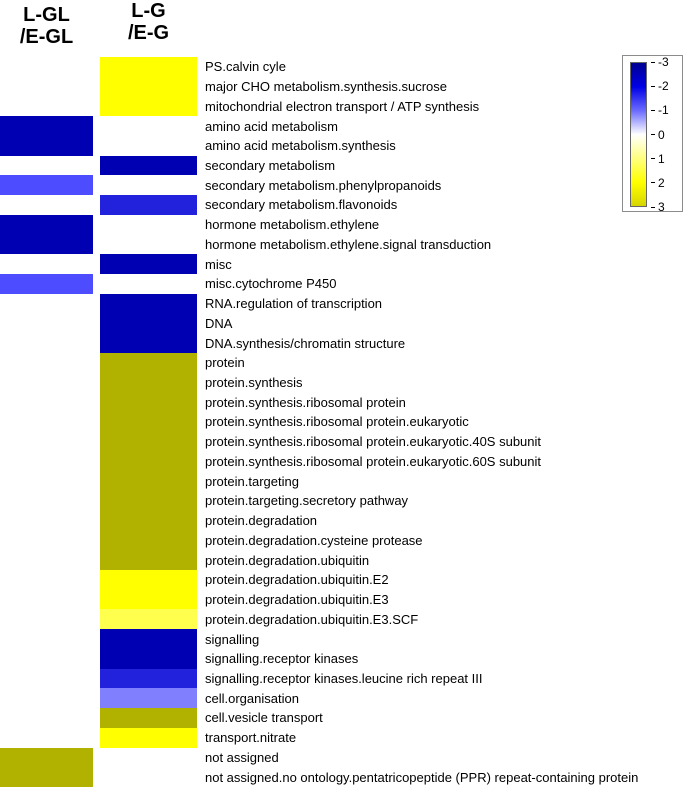 The image size is (685, 787). Describe the element at coordinates (342, 737) in the screenshot. I see `heatmap-row: transport.nitrate` at that location.